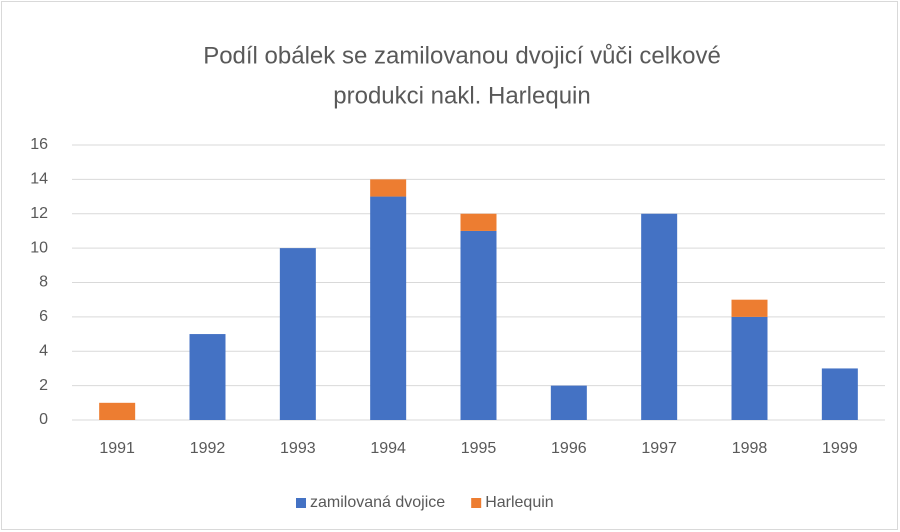 This screenshot has height=532, width=900. Describe the element at coordinates (43, 419) in the screenshot. I see `y-tick-label: 0` at that location.